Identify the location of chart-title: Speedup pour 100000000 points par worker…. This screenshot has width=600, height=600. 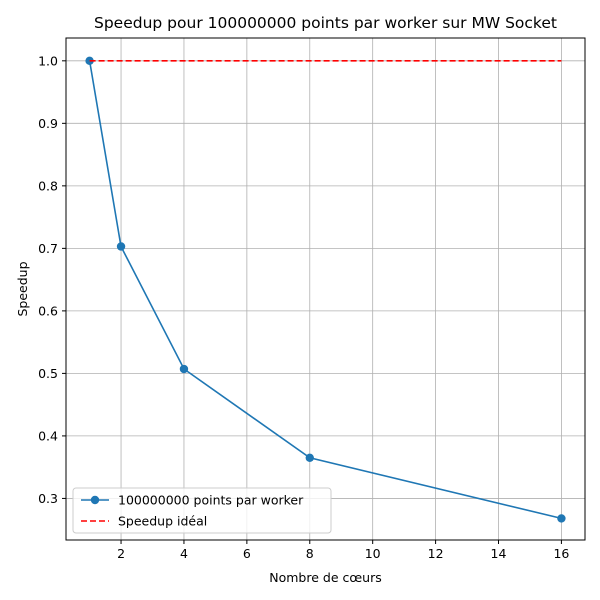
(325, 23).